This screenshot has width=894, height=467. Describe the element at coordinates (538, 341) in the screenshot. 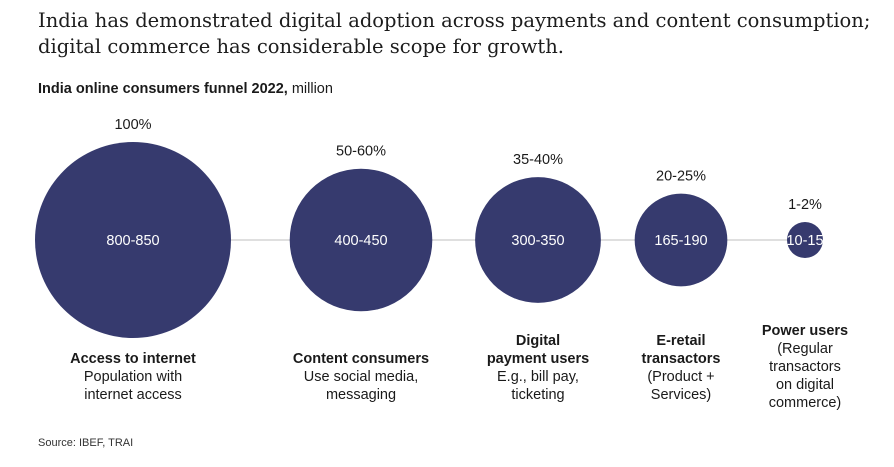

I see `stage-name-digital-payment-users: Digital` at that location.